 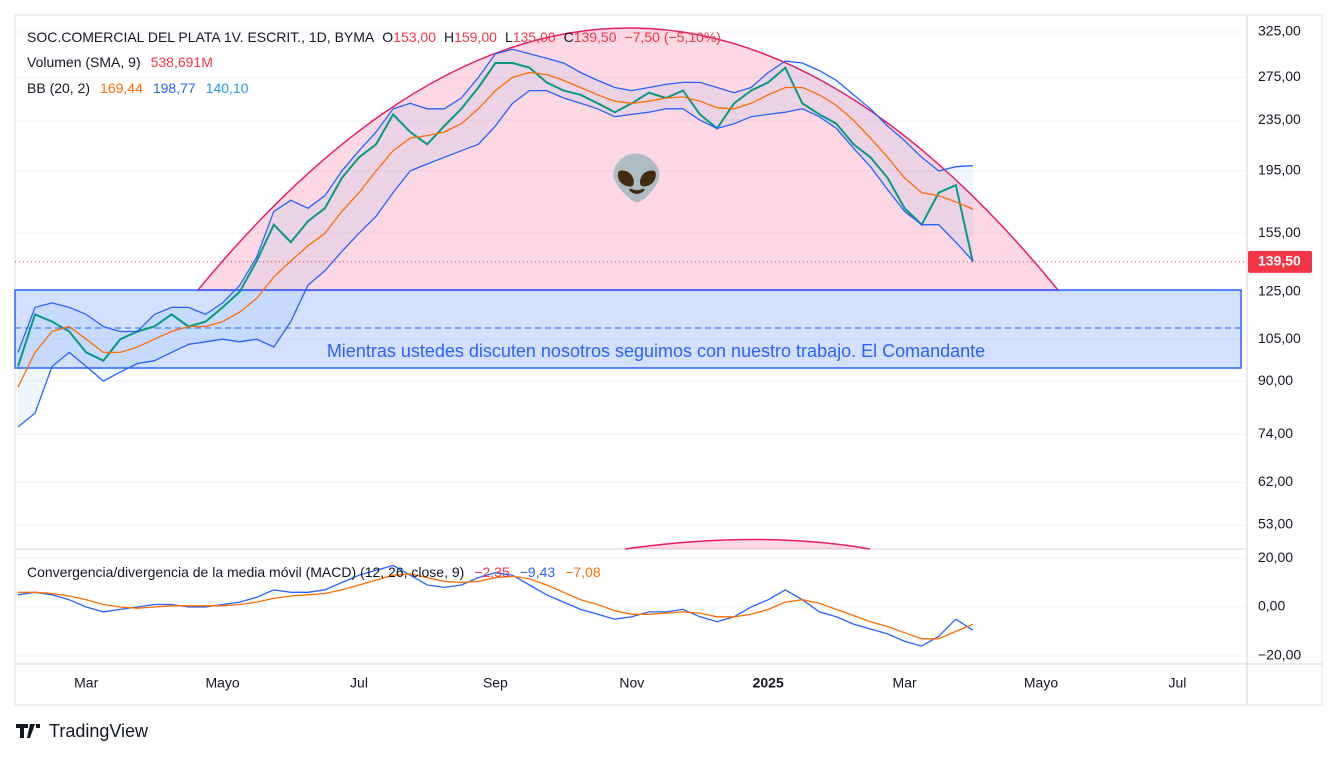 What do you see at coordinates (1279, 119) in the screenshot?
I see `y-tick-label: 235,00` at bounding box center [1279, 119].